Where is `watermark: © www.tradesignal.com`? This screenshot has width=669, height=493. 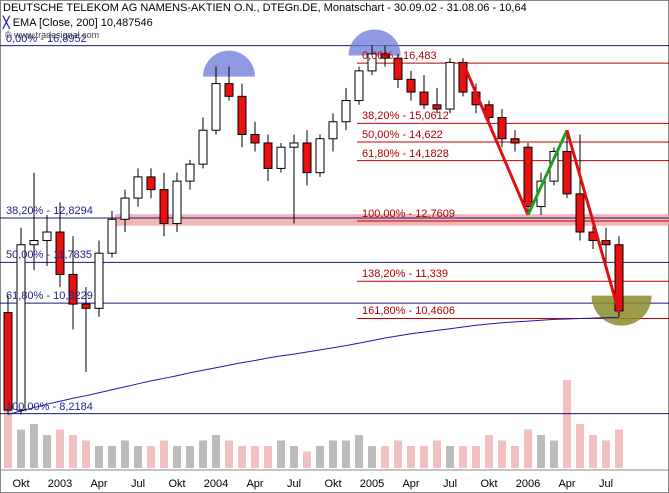 watermark: © www.tradesignal.com is located at coordinates (52, 35).